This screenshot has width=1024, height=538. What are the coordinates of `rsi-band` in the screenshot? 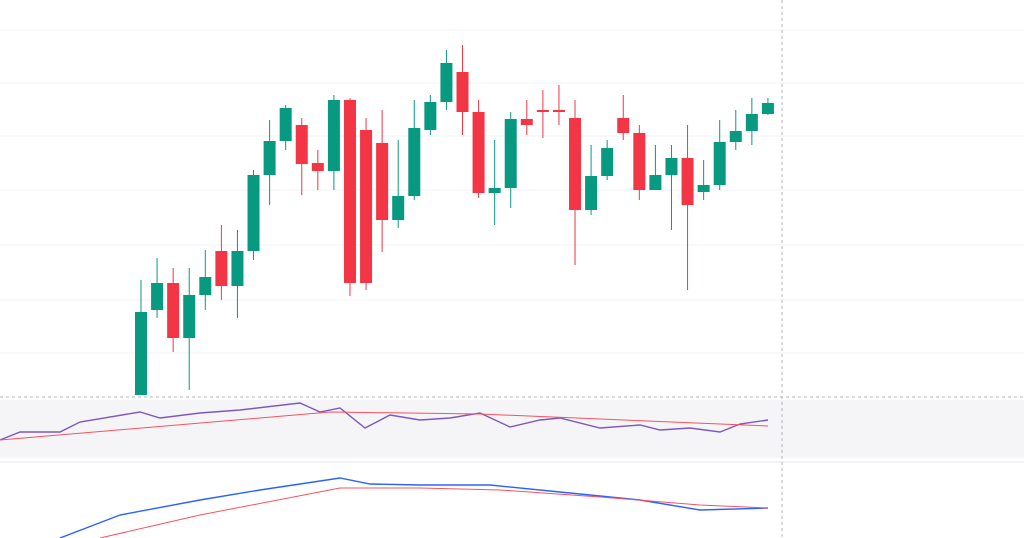 It's located at (512, 429).